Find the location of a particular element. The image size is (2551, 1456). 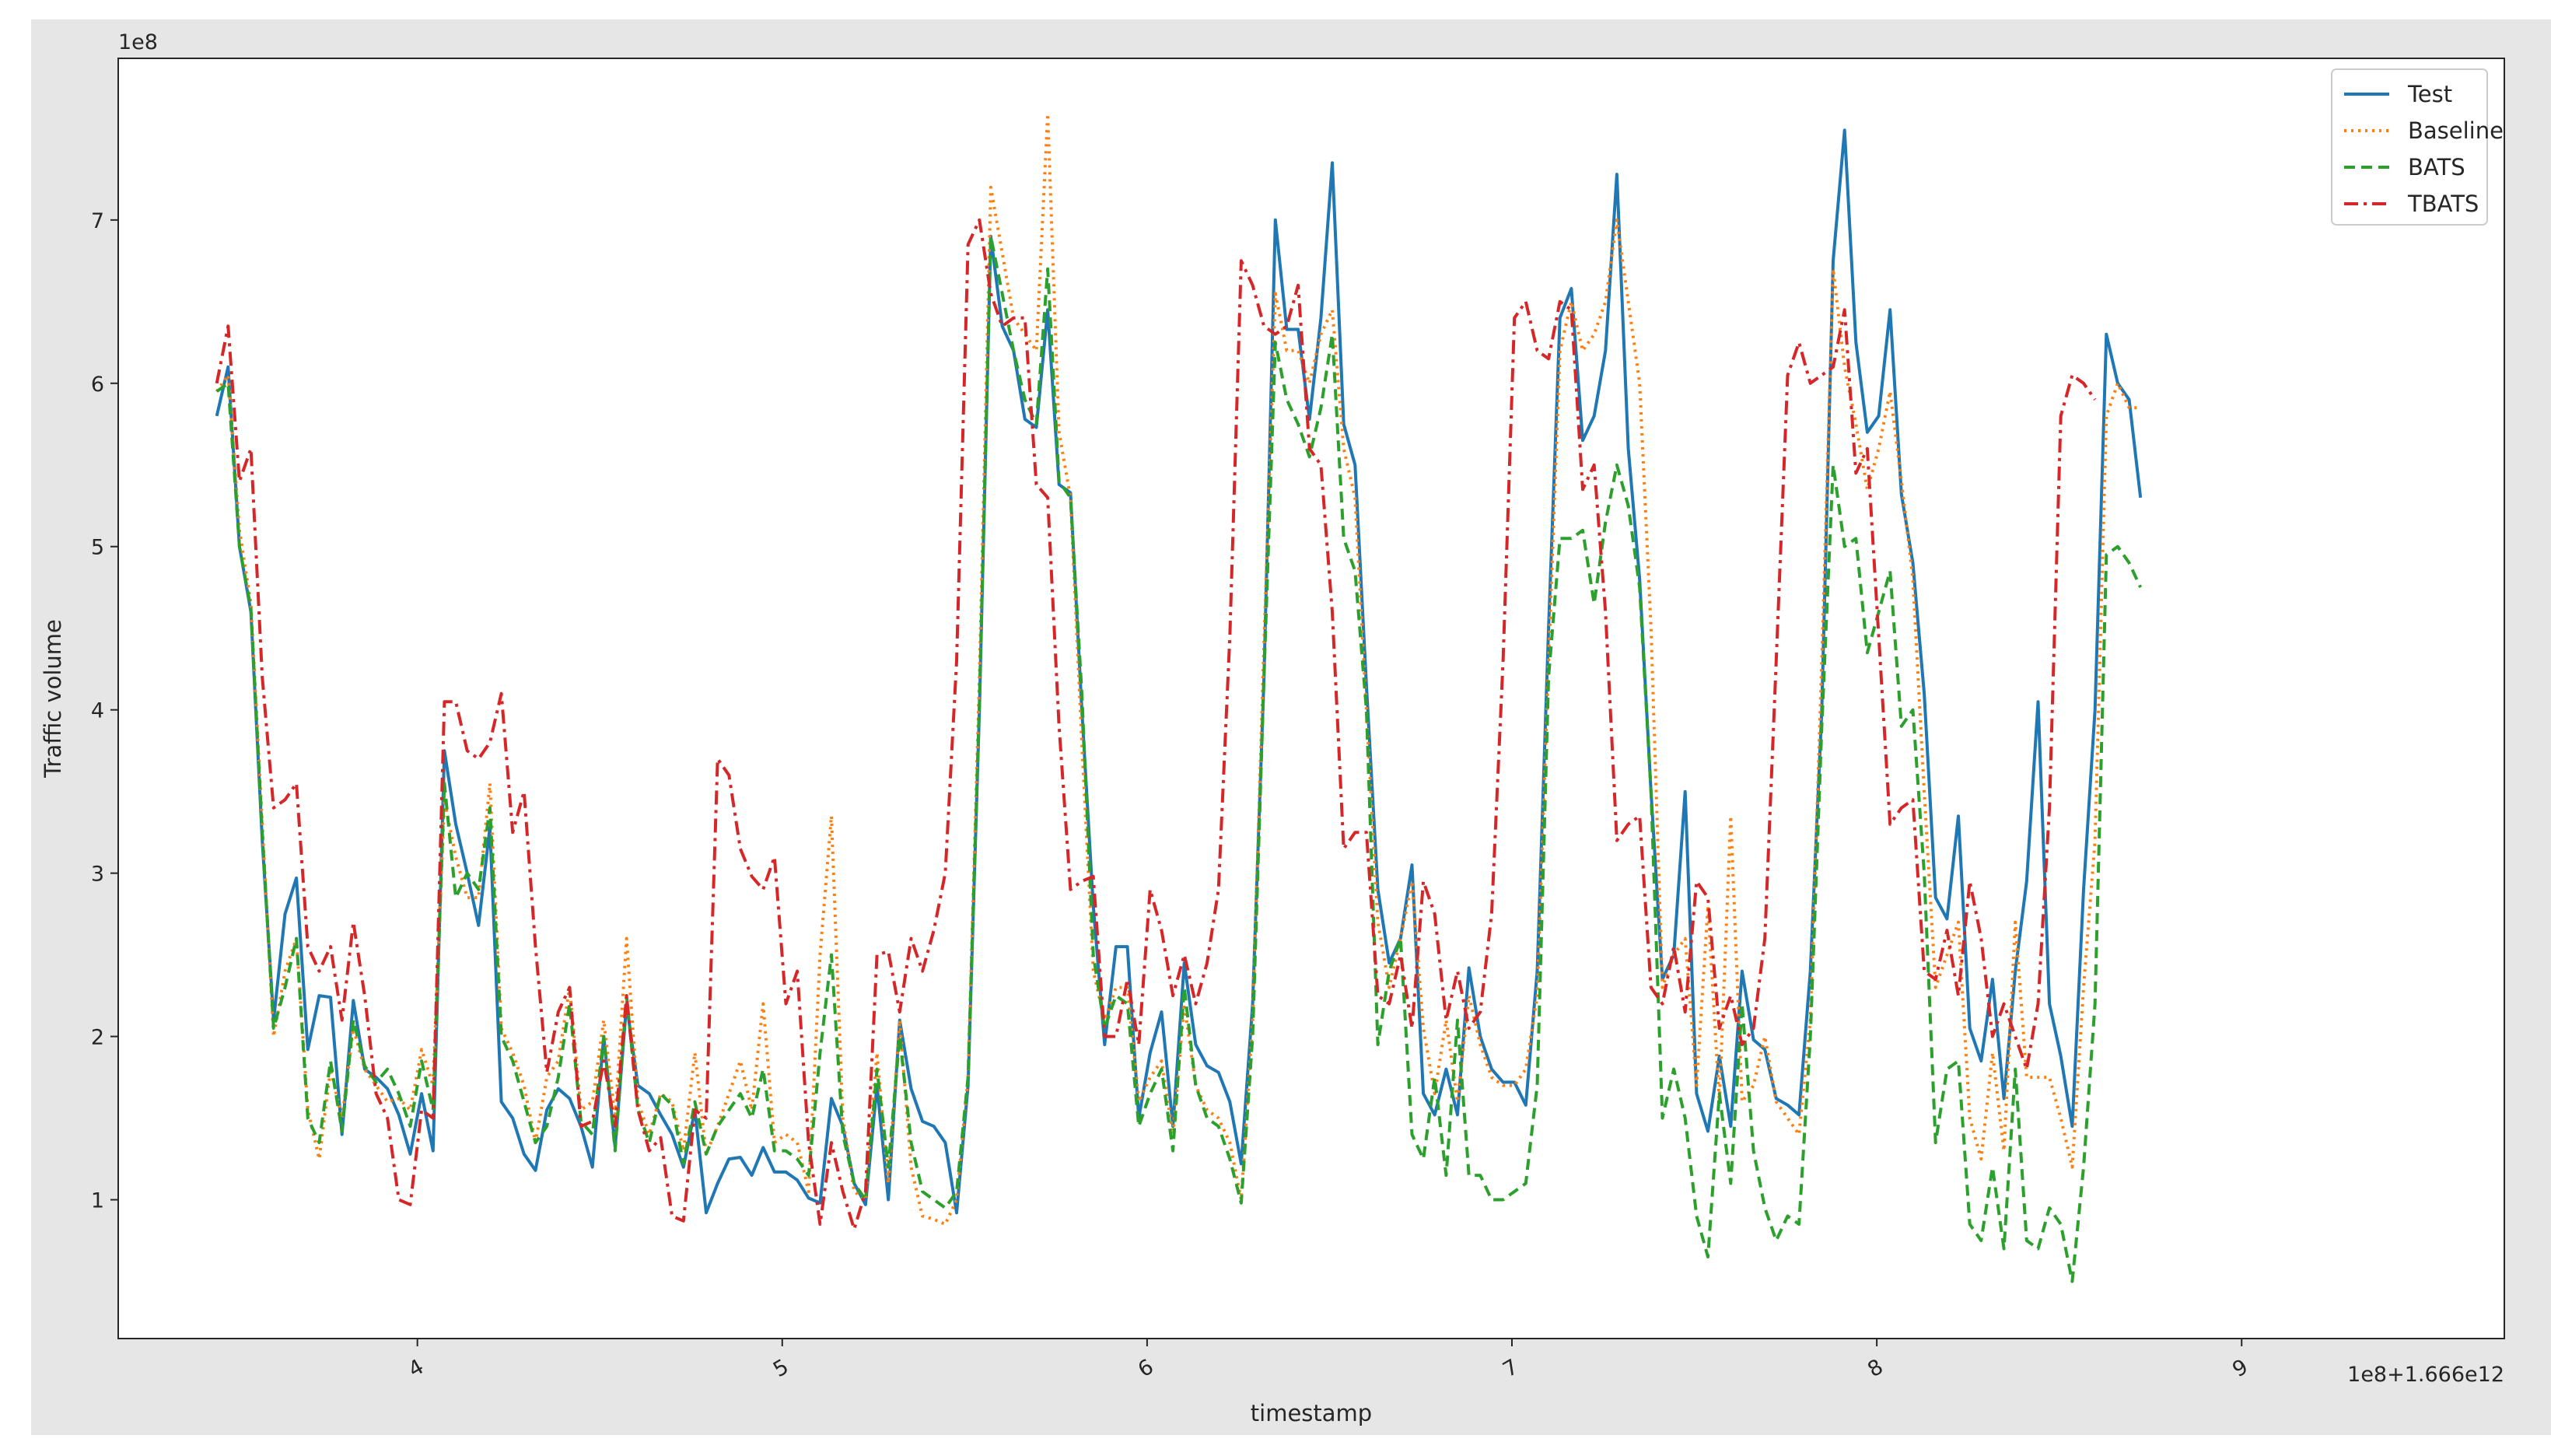

y-tick-label: 4 is located at coordinates (97, 711).